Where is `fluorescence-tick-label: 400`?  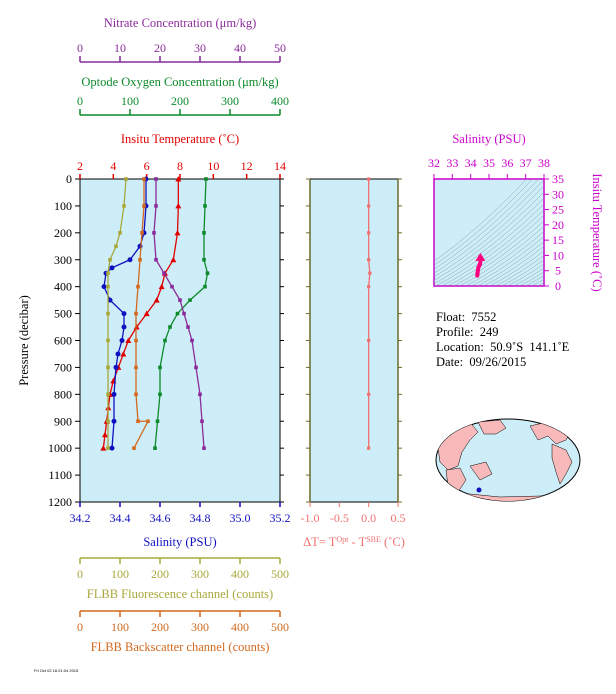 fluorescence-tick-label: 400 is located at coordinates (240, 574).